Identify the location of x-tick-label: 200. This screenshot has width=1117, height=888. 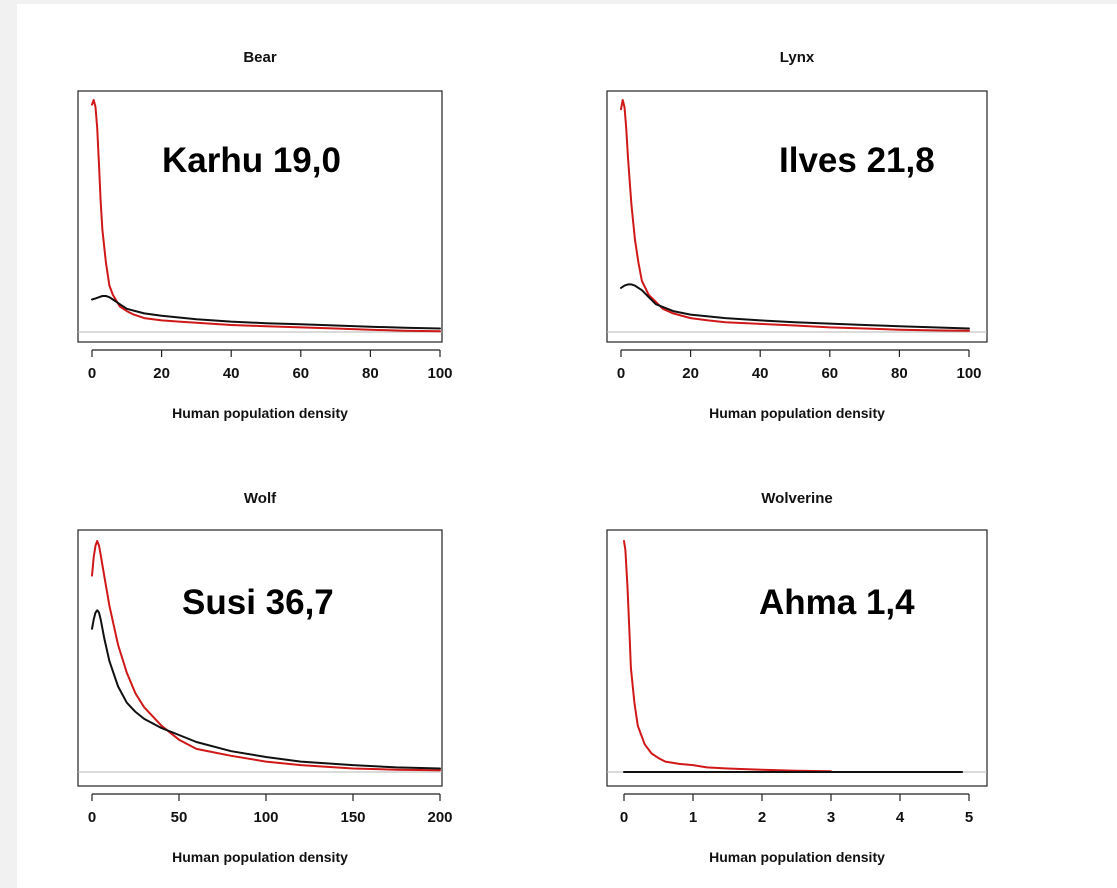
(439, 817).